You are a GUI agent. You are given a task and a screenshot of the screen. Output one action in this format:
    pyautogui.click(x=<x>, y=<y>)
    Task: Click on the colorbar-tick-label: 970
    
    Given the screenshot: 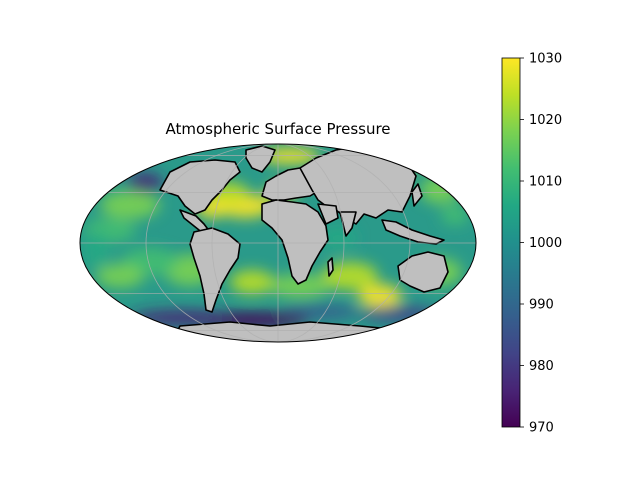 What is the action you would take?
    pyautogui.click(x=541, y=428)
    